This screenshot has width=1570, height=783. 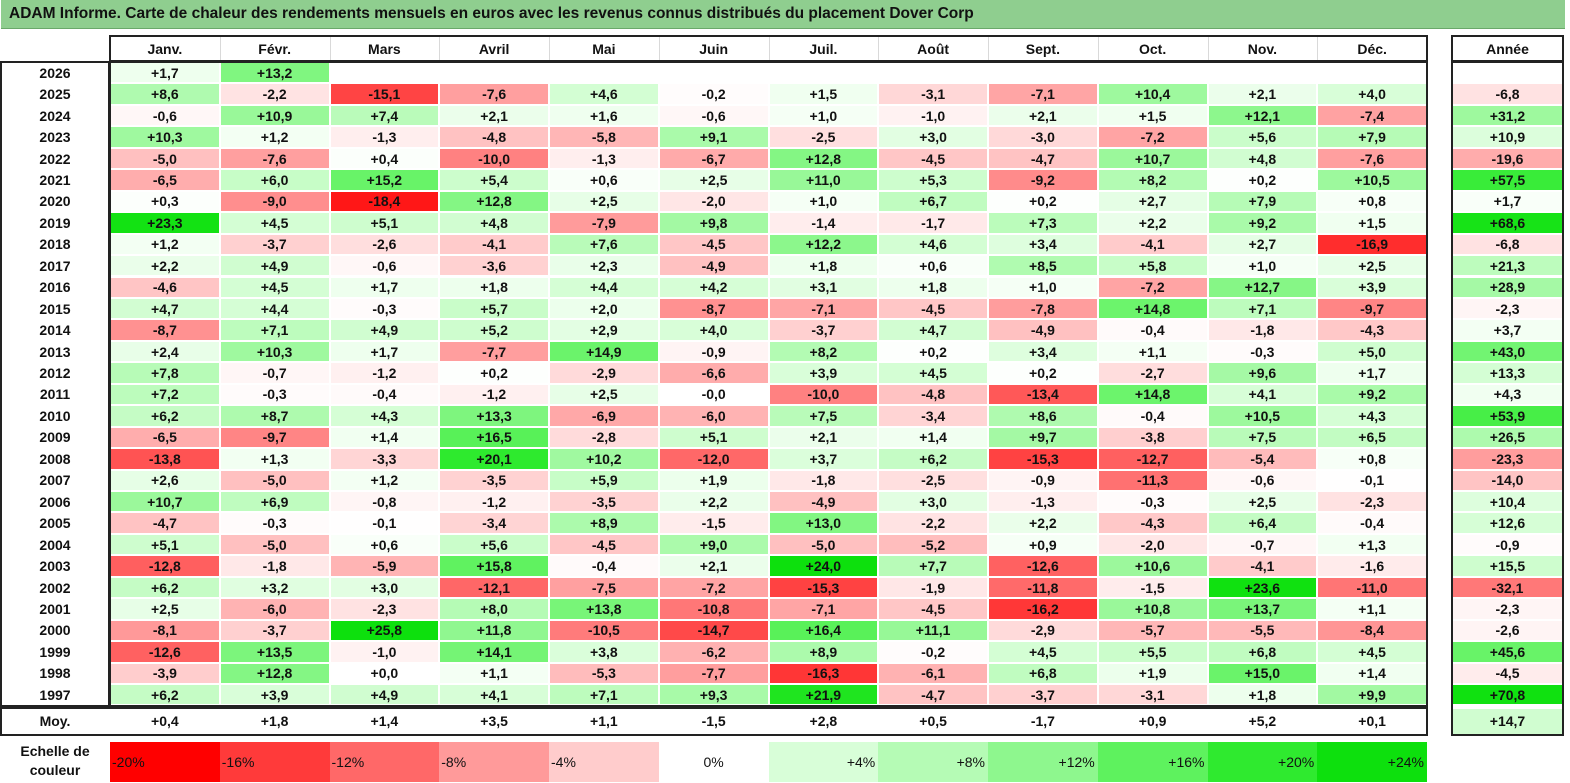 I want to click on heatmap-cell: -3,3, so click(x=384, y=459).